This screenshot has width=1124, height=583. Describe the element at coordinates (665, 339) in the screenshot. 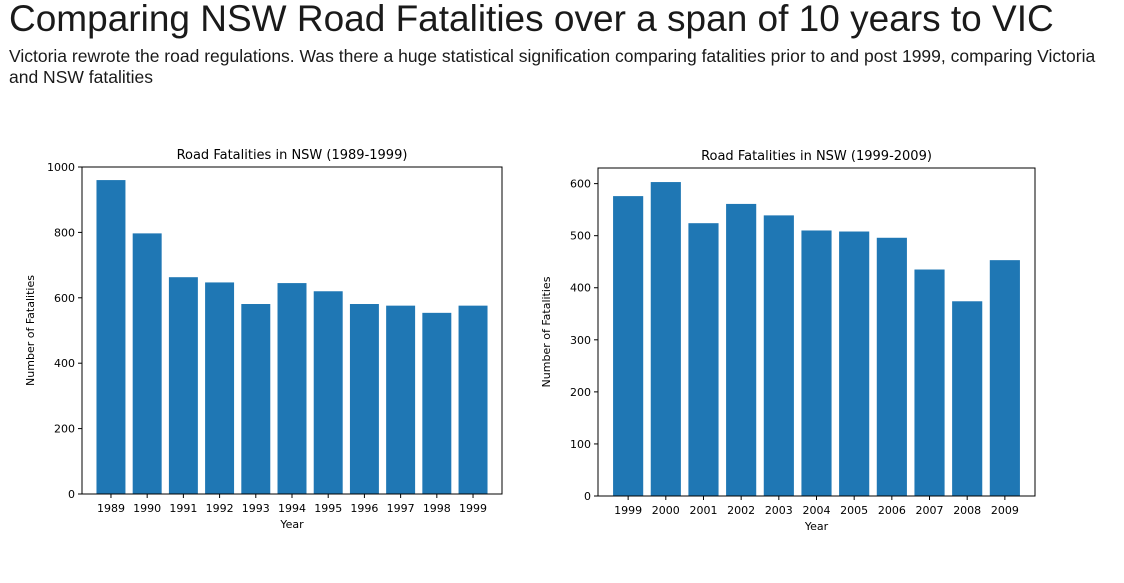

I see `bar-2000` at that location.